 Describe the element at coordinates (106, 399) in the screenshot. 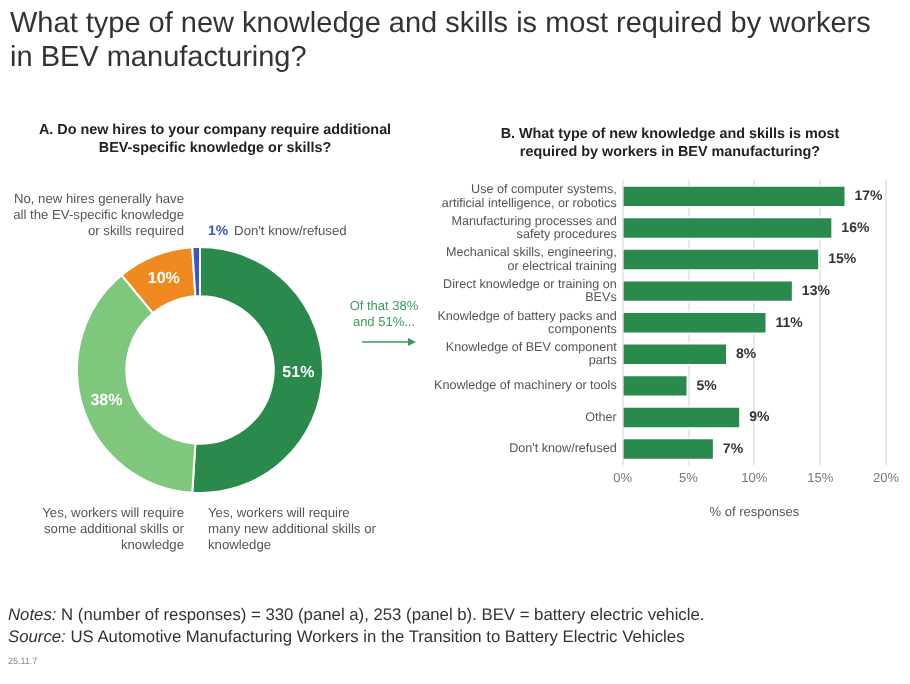

I see `data-label: 38%` at that location.